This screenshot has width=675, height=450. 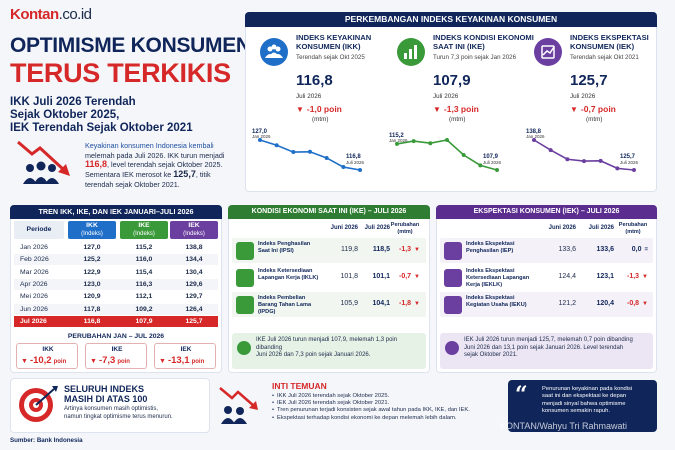 What do you see at coordinates (245, 251) in the screenshot?
I see `wallet-icon` at bounding box center [245, 251].